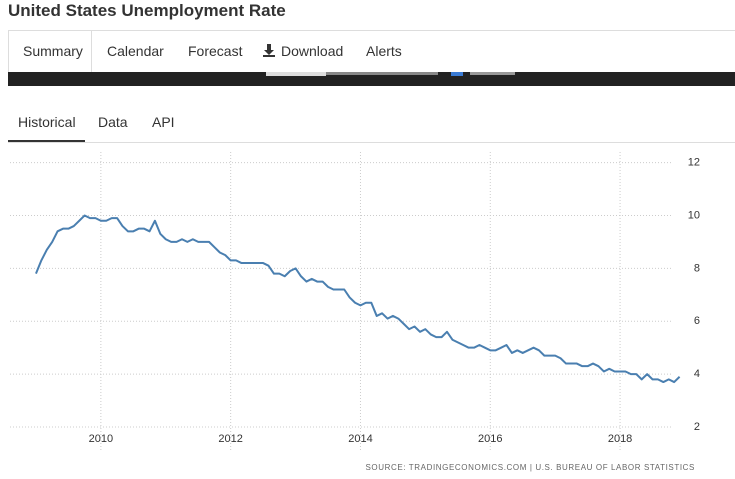 The height and width of the screenshot is (479, 735). Describe the element at coordinates (47, 122) in the screenshot. I see `subtab: Historical` at that location.